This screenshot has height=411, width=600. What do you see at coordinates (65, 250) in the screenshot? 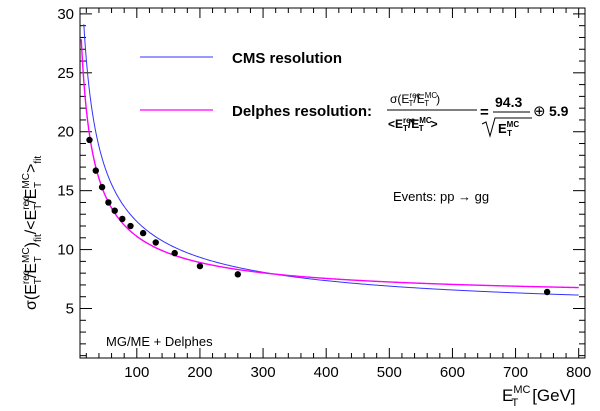
I see `y-tick-label: 10` at bounding box center [65, 250].